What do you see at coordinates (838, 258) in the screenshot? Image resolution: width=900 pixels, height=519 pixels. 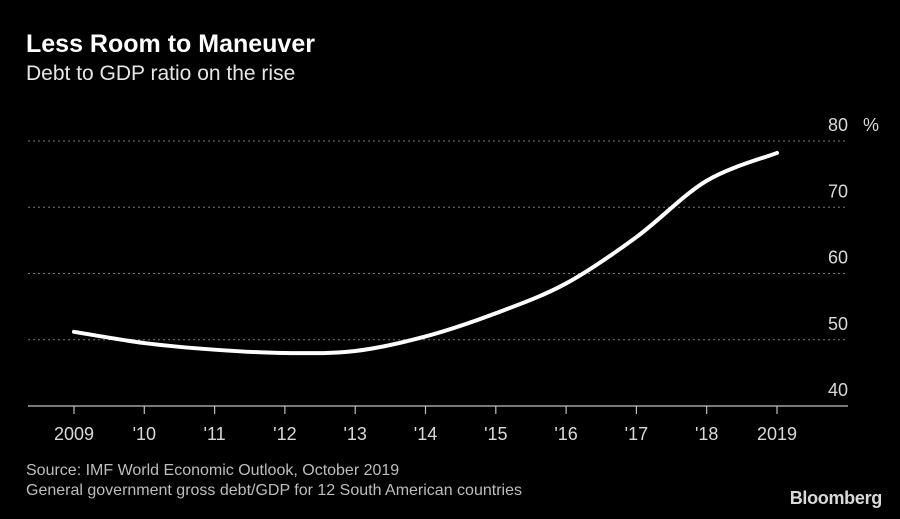 I see `y-tick-label: 60` at bounding box center [838, 258].